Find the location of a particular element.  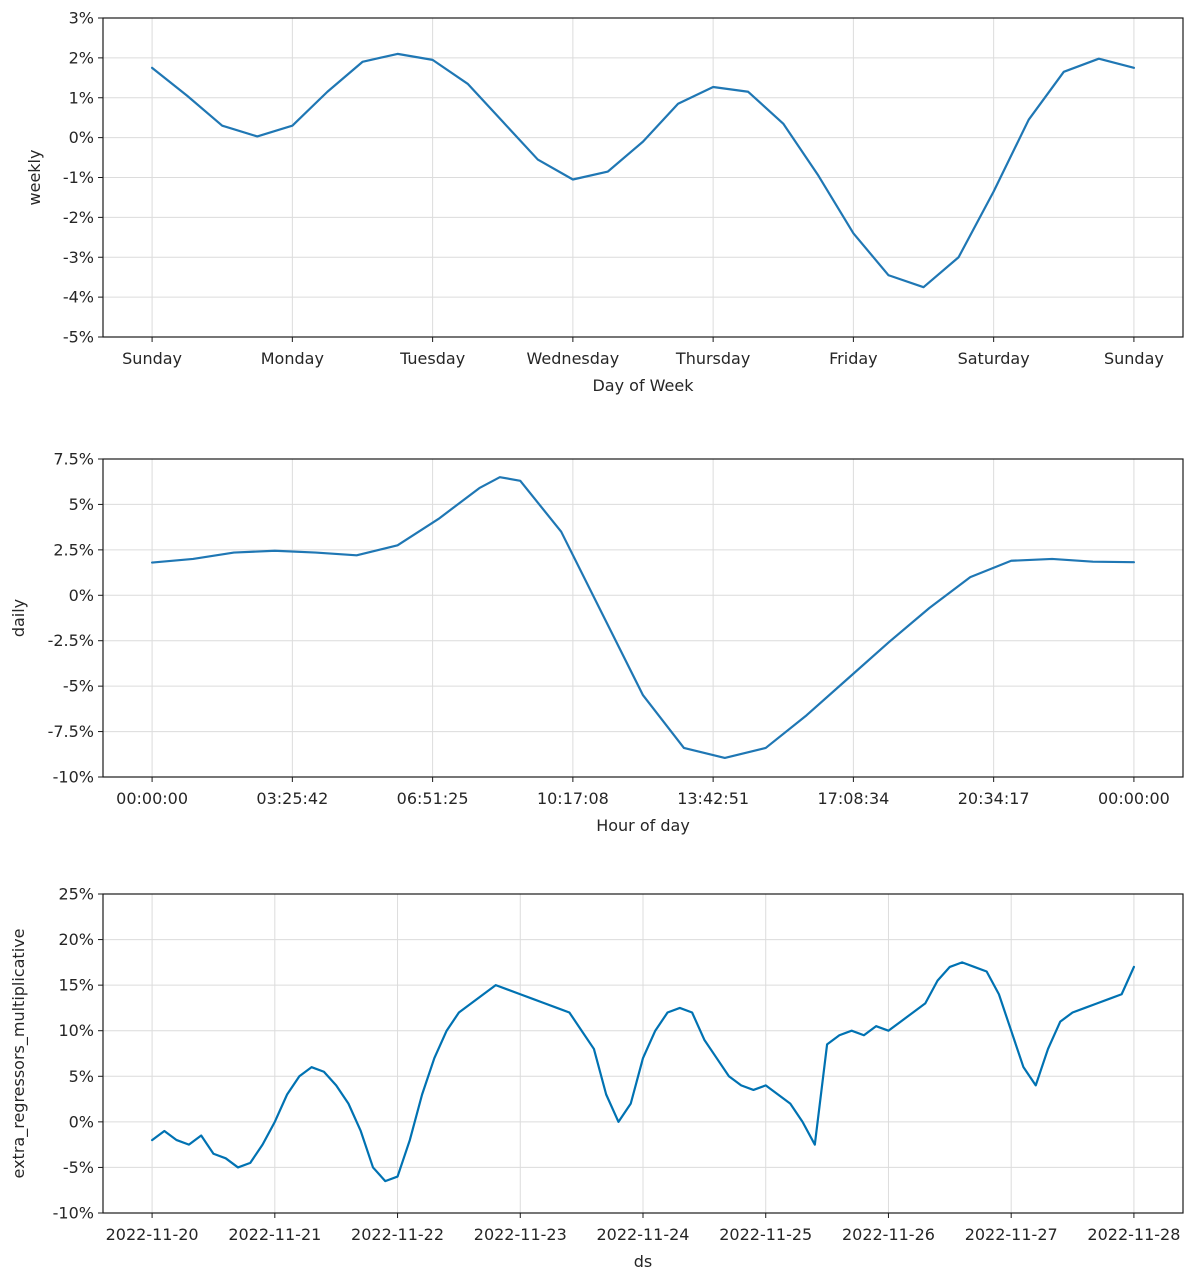

y-tick-label: 7.5% is located at coordinates (73, 459).